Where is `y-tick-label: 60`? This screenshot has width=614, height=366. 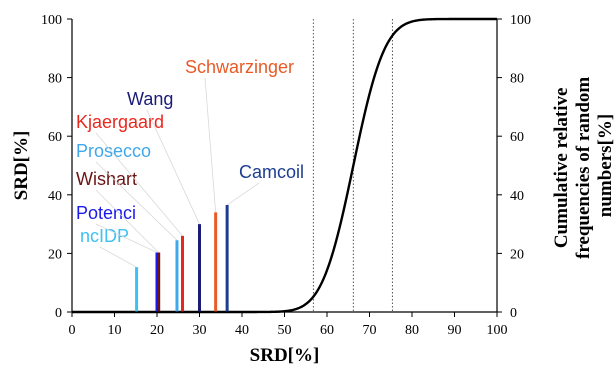
y-tick-label: 60 is located at coordinates (55, 137).